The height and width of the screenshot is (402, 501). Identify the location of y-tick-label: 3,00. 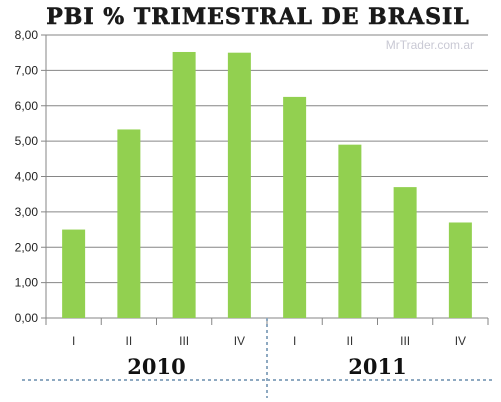
(27, 212).